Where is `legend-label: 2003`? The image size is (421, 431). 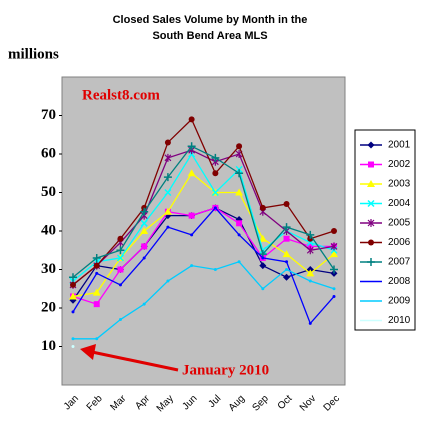
legend-label: 2003 is located at coordinates (399, 184).